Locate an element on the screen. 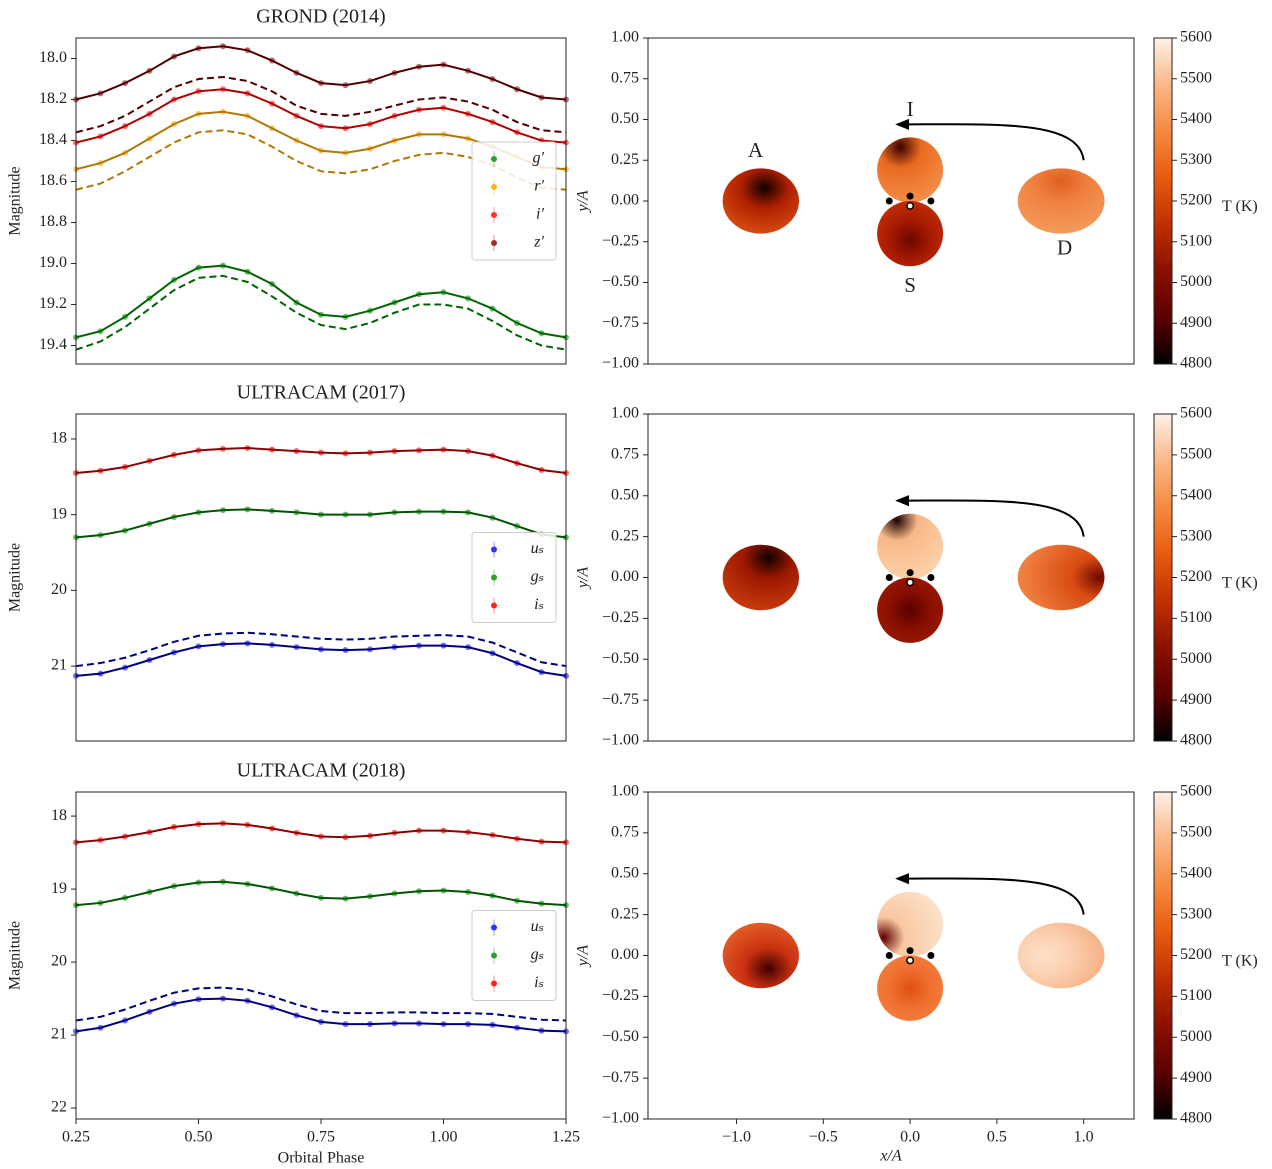 Image resolution: width=1272 pixels, height=1169 pixels. y-tick-label: 19.4 is located at coordinates (53, 344).